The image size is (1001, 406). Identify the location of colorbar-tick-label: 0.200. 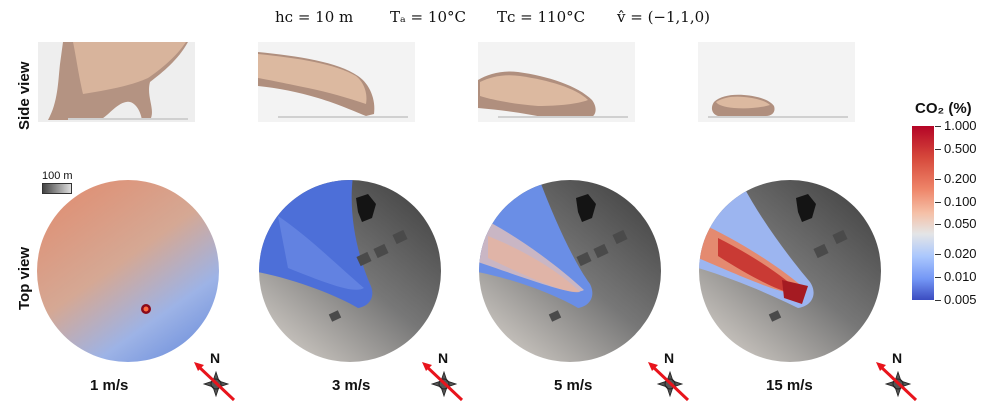
(960, 178).